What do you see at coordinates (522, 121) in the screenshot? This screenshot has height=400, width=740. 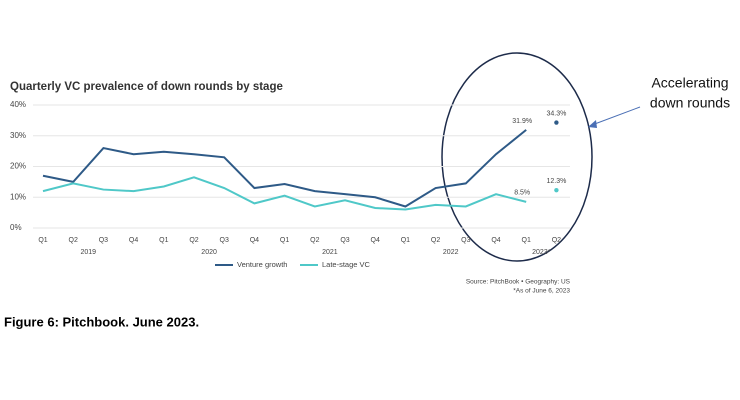 I see `value-label: 31.9%` at bounding box center [522, 121].